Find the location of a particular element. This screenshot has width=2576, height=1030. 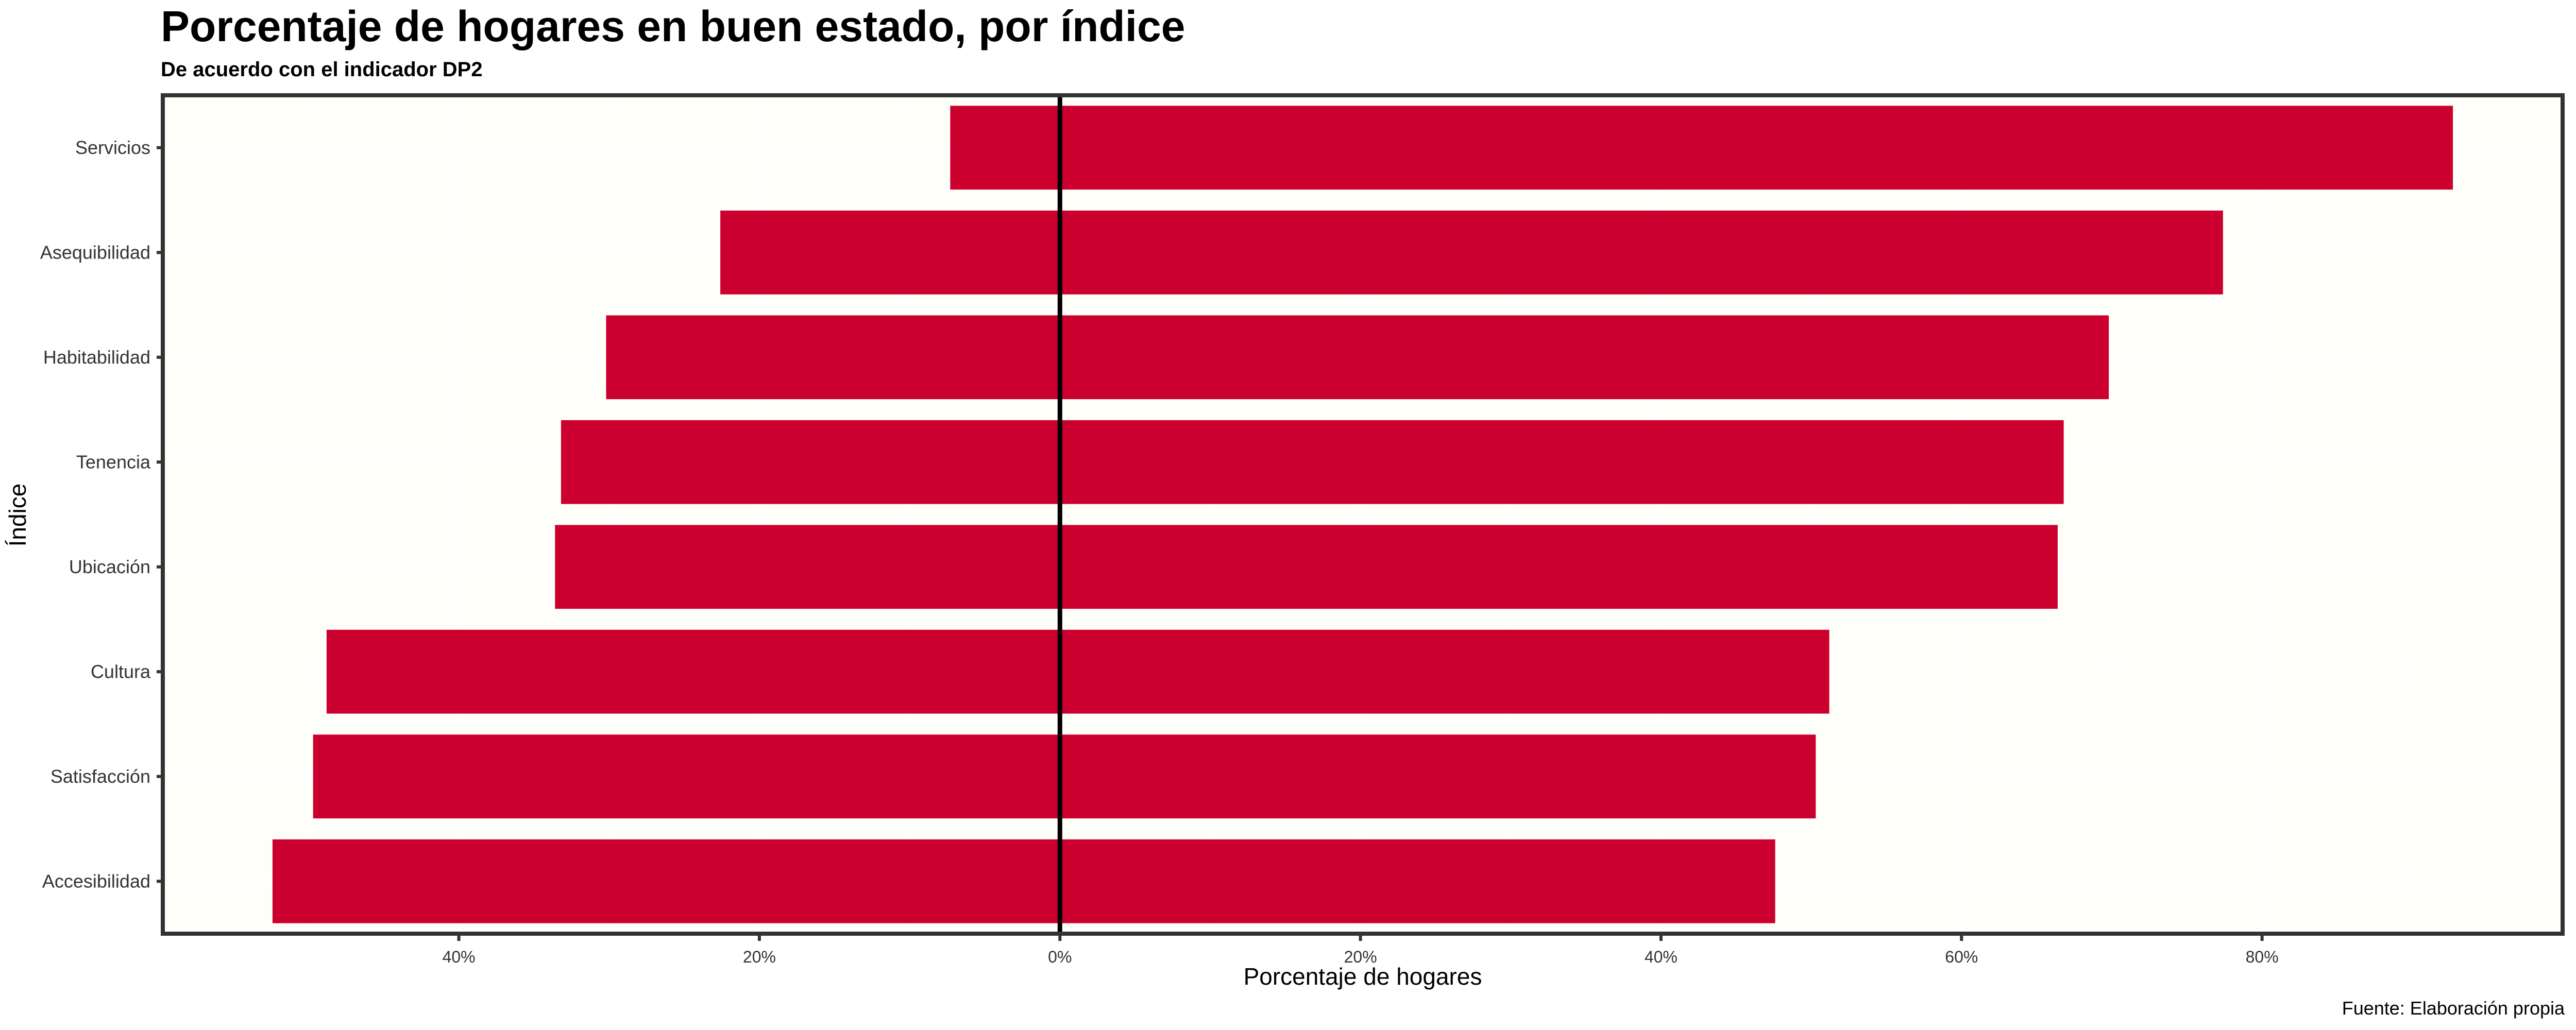

chart-caption: Fuente: Elaboración propia is located at coordinates (2453, 1009).